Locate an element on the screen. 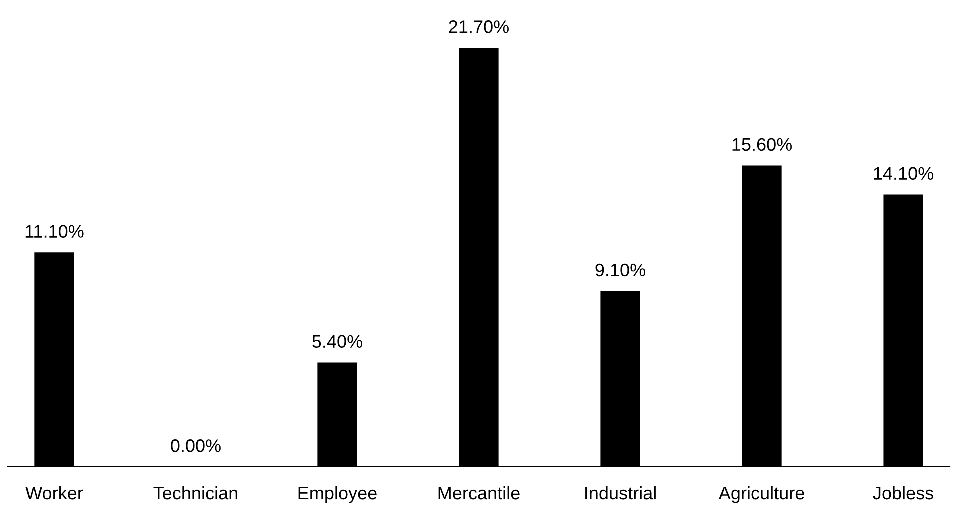  x-tick-label: Jobless is located at coordinates (903, 493).